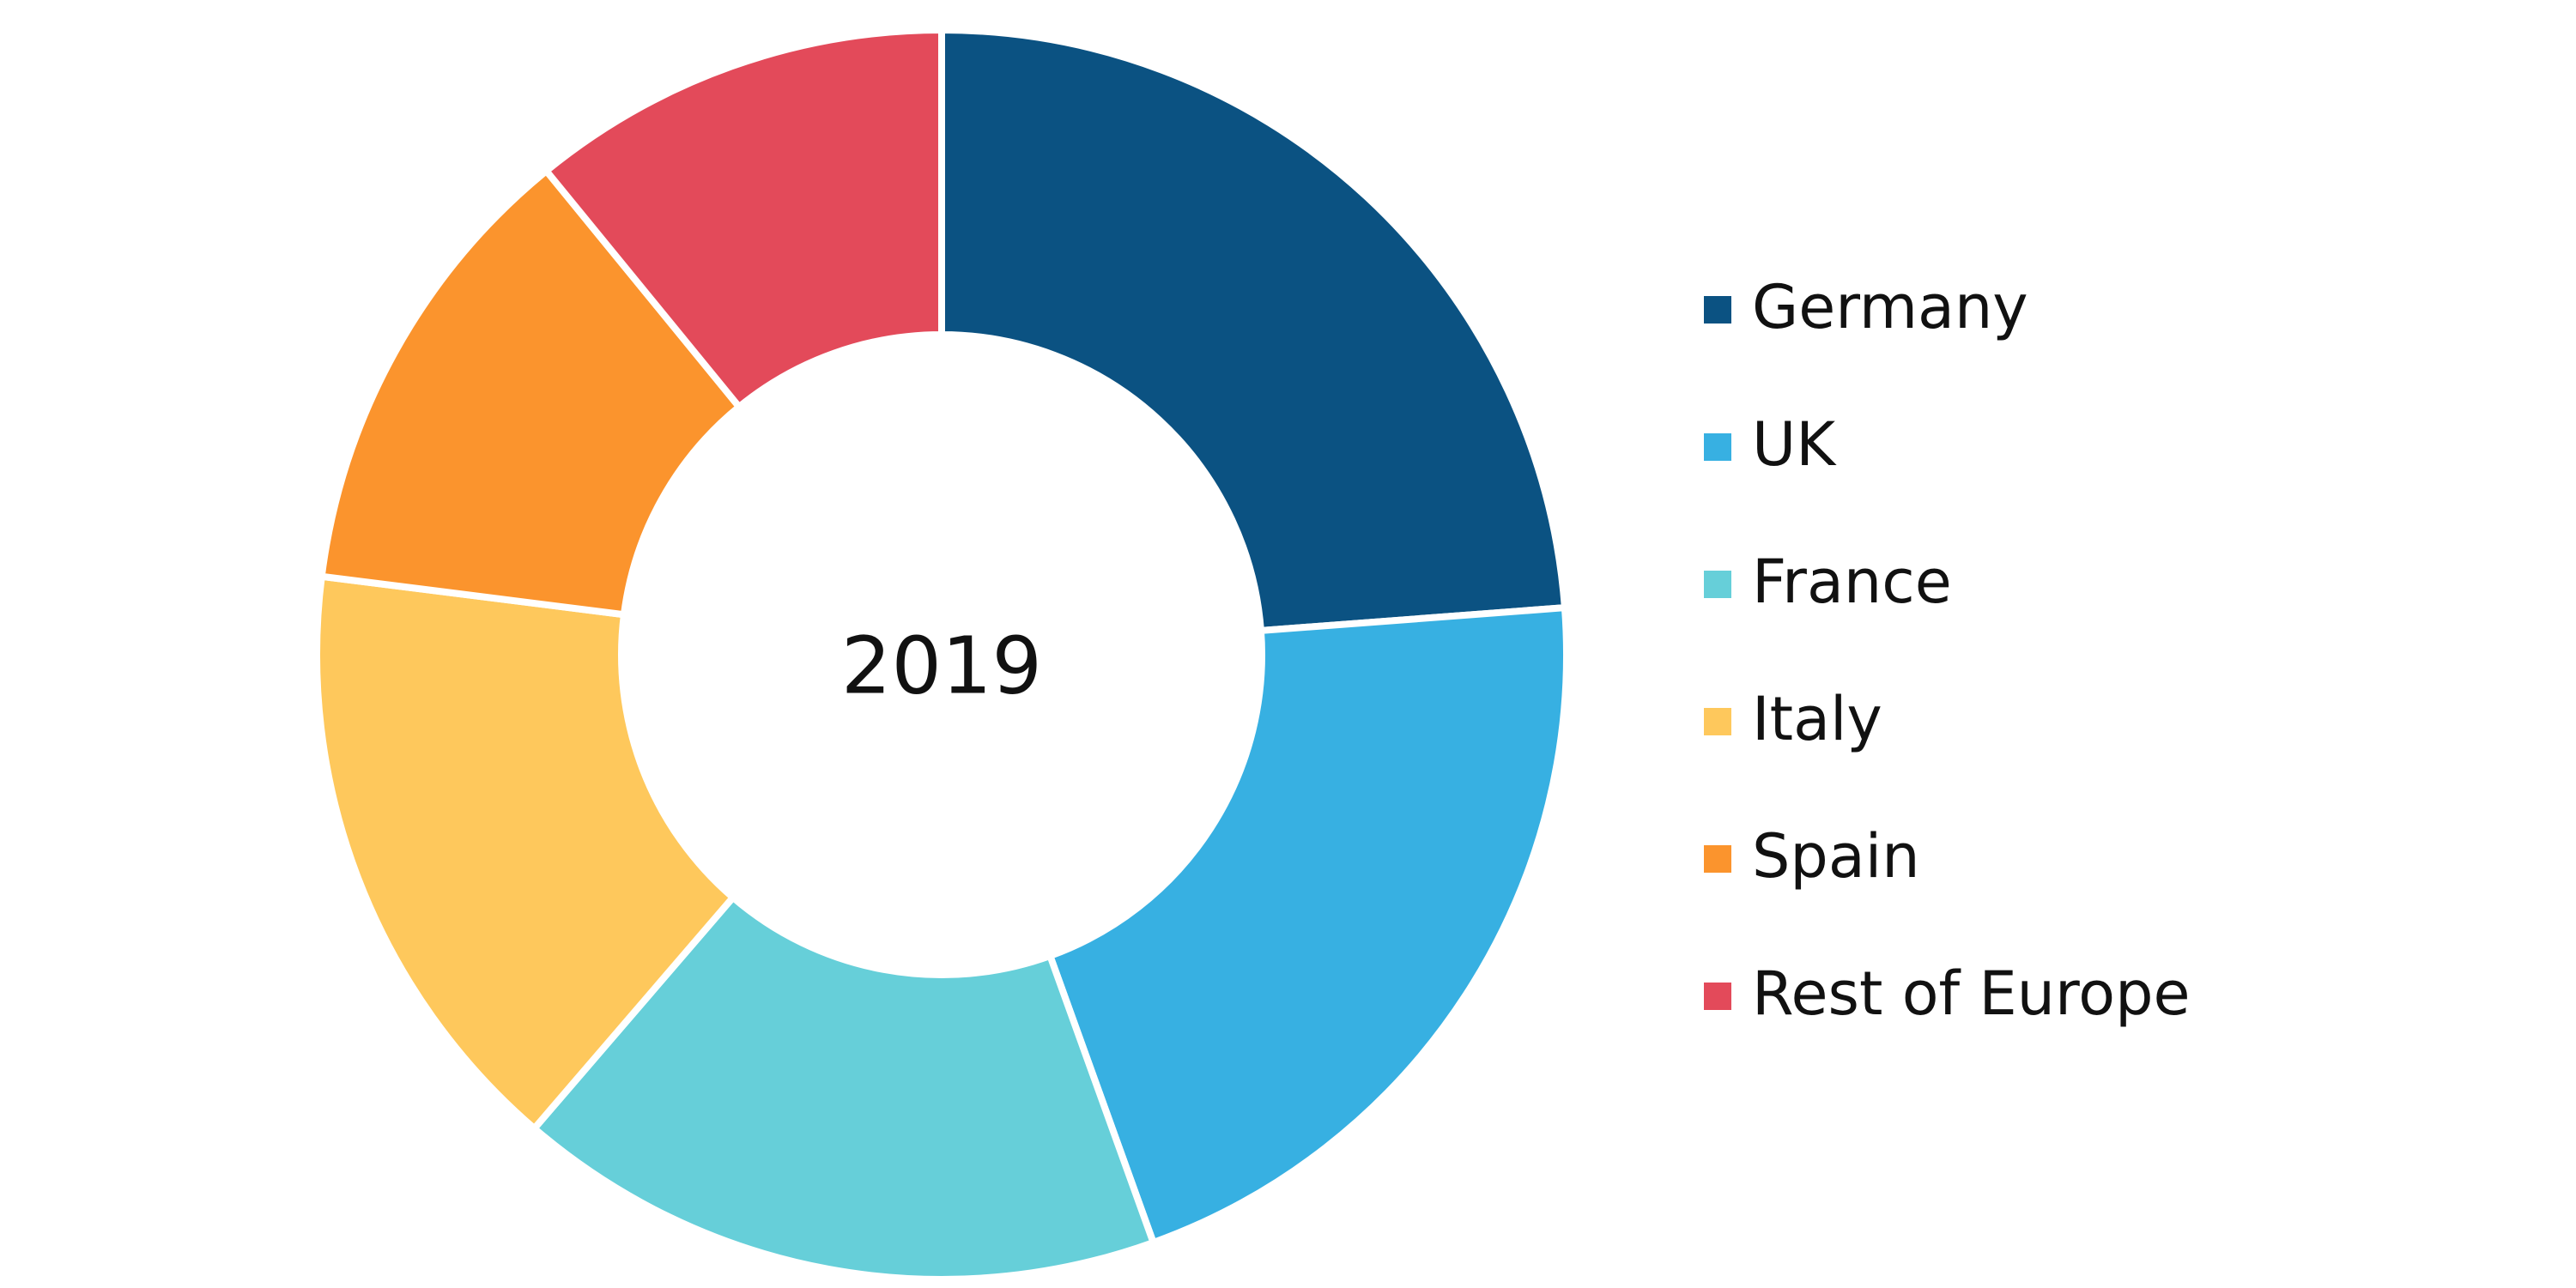  What do you see at coordinates (1794, 444) in the screenshot?
I see `legend-label: UK` at bounding box center [1794, 444].